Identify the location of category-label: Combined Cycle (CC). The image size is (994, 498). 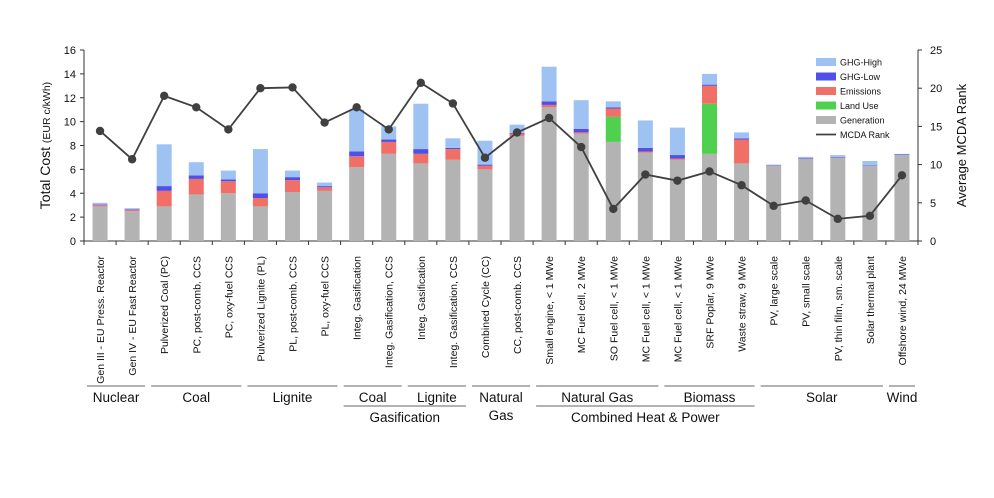
(486, 307).